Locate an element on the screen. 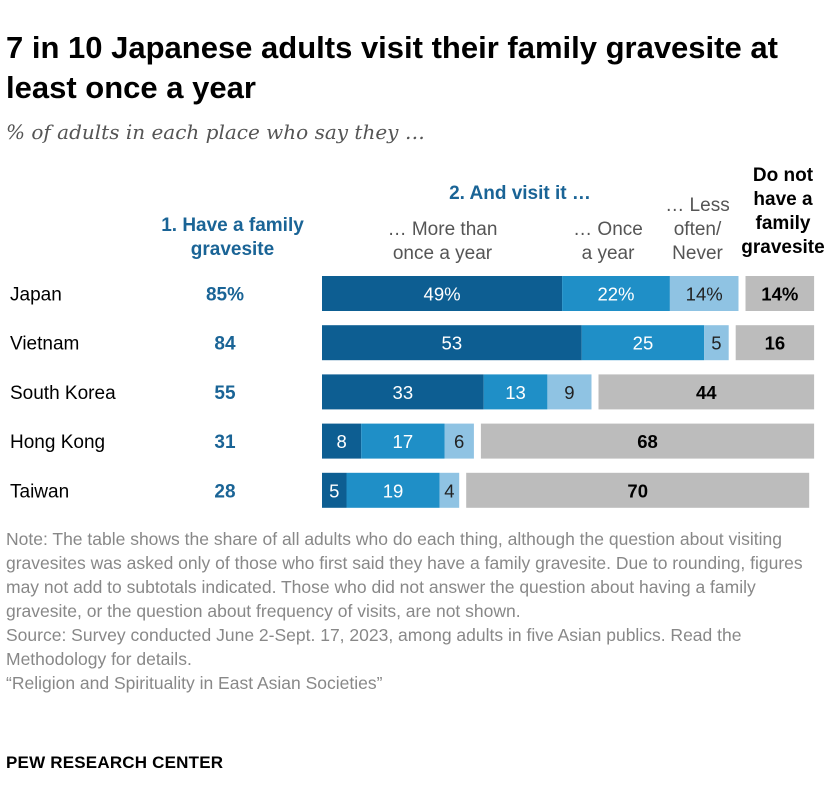 The height and width of the screenshot is (812, 840). bar-label-less-often-never-hong-kong: 6 is located at coordinates (459, 441).